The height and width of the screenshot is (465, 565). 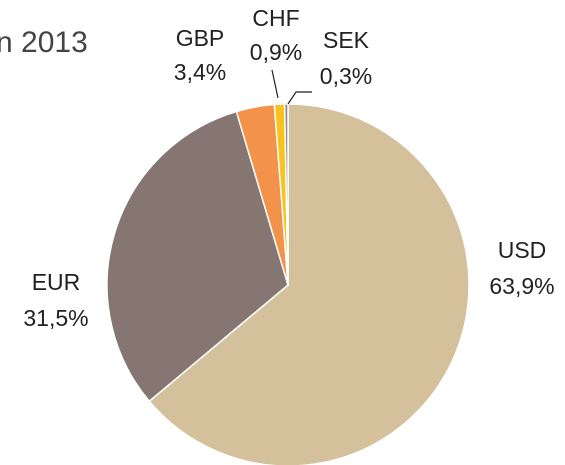 What do you see at coordinates (56, 282) in the screenshot?
I see `slice-label: EUR` at bounding box center [56, 282].